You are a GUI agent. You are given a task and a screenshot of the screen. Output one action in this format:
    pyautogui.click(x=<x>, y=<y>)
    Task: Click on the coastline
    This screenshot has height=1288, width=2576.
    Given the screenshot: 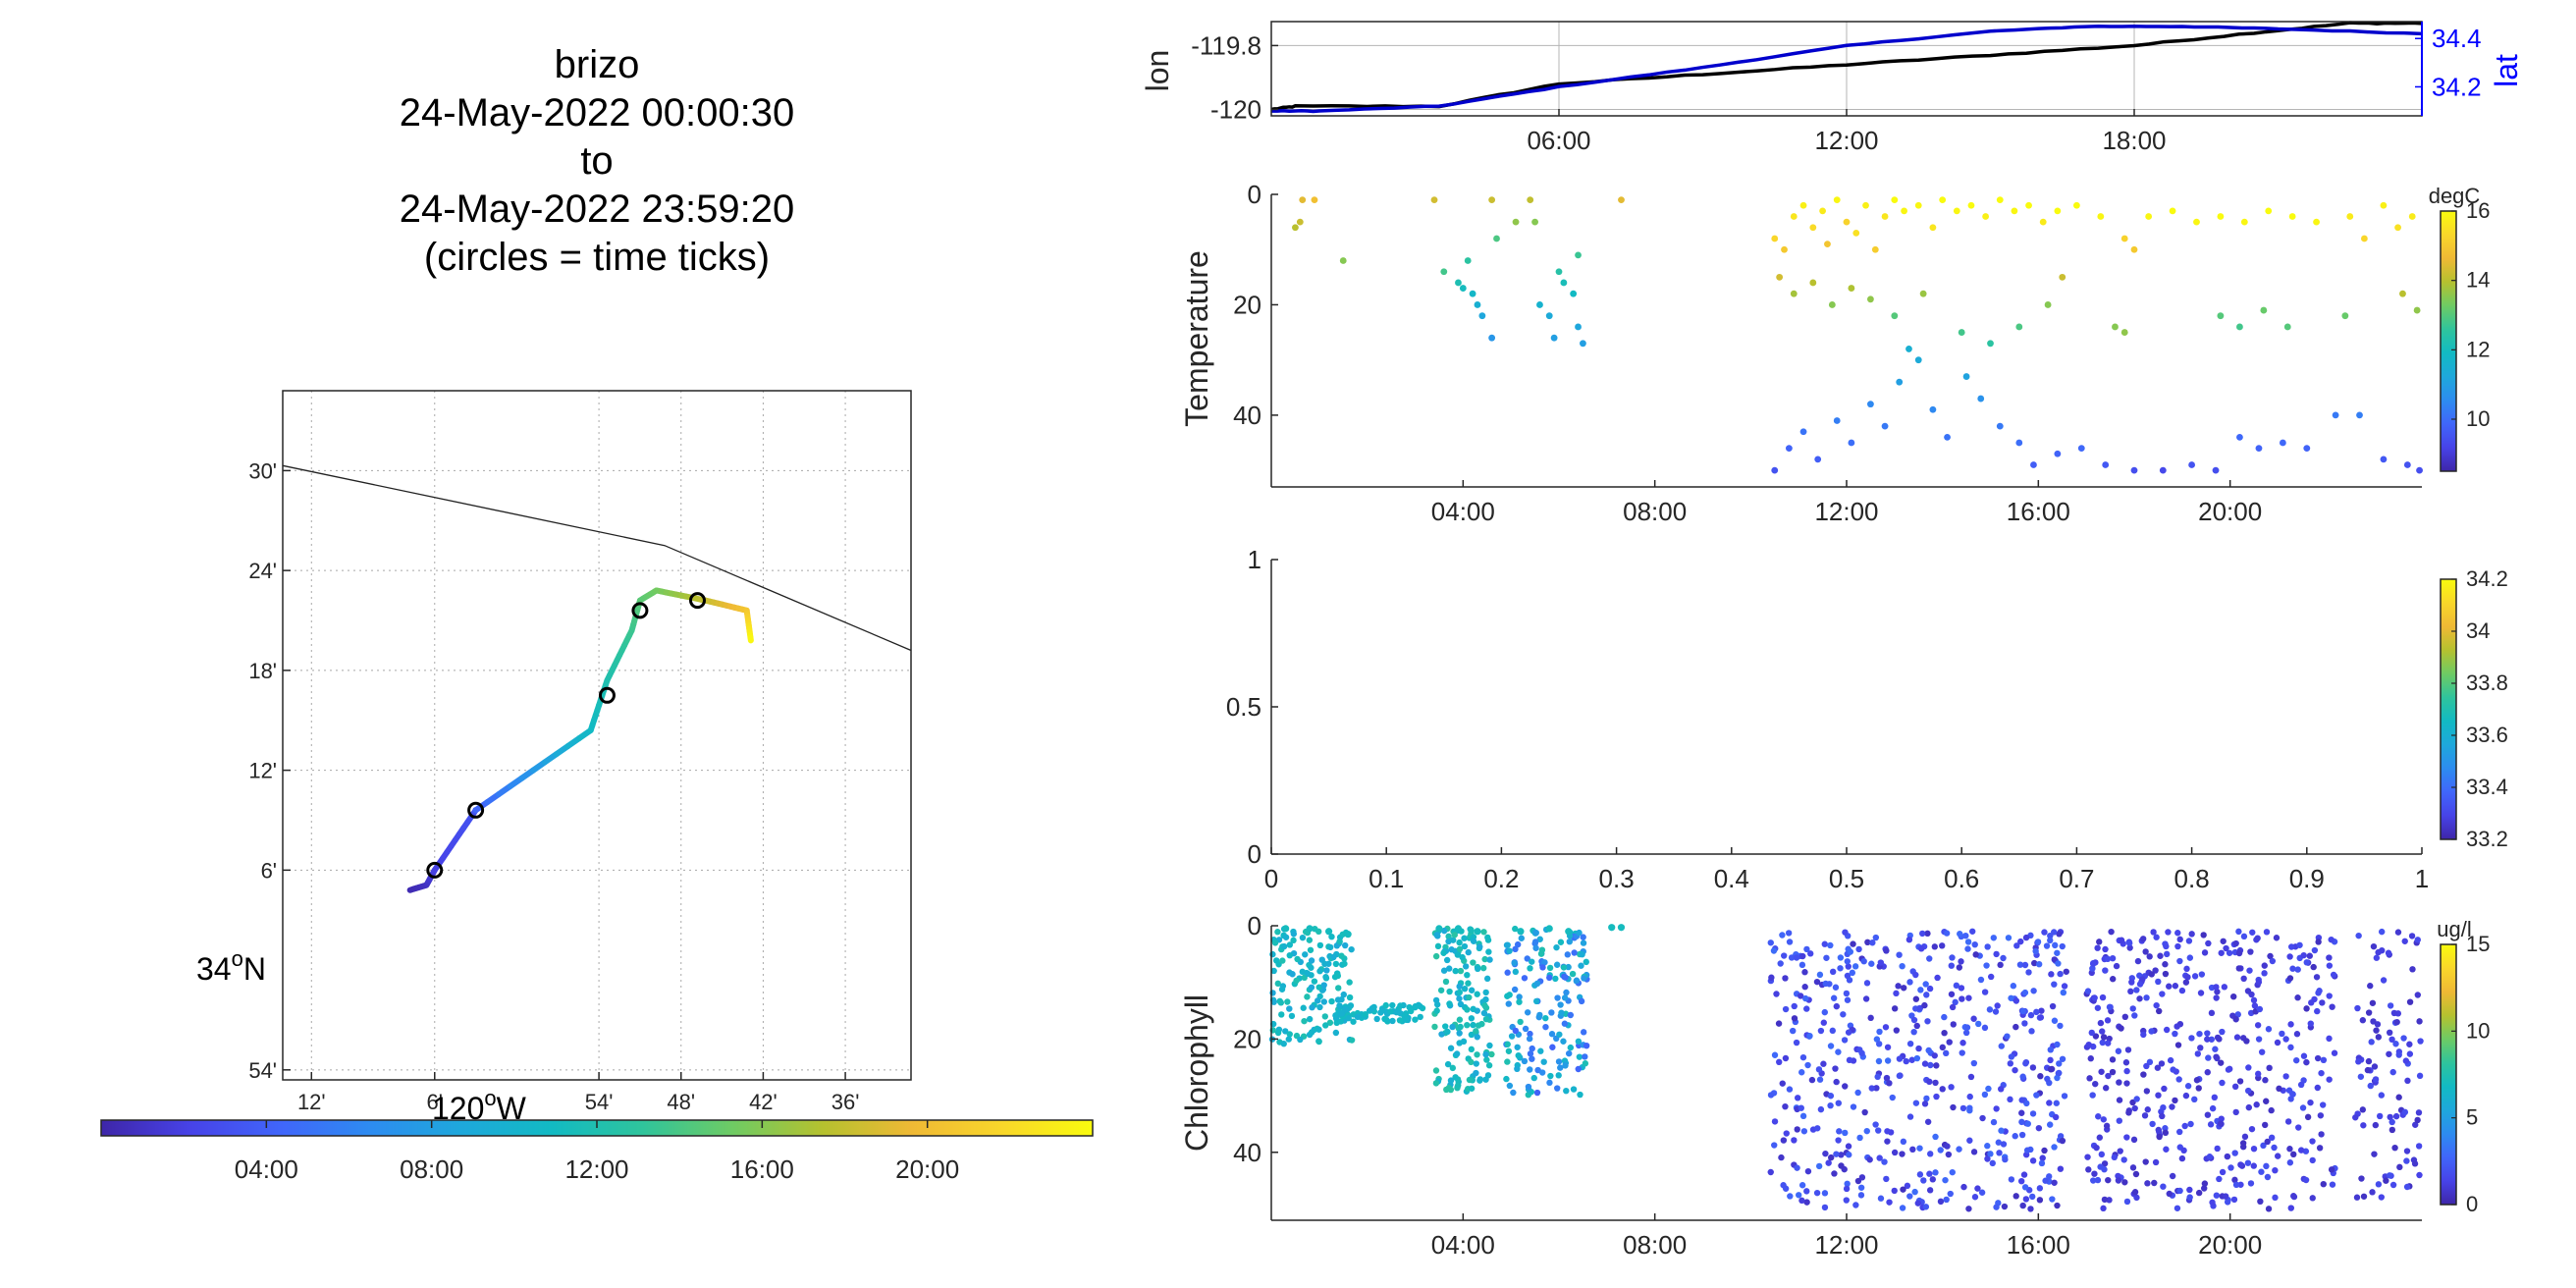 What is the action you would take?
    pyautogui.click(x=597, y=558)
    